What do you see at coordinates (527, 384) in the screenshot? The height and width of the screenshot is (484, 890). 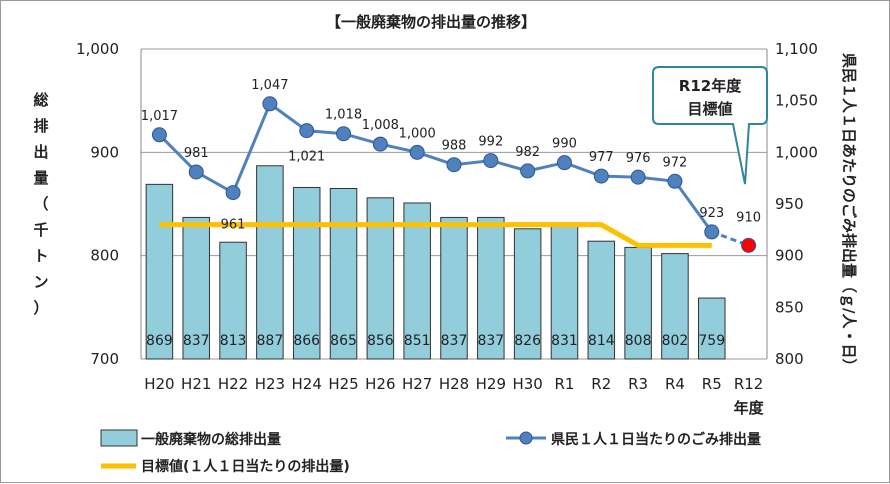 I see `category-label: H30` at bounding box center [527, 384].